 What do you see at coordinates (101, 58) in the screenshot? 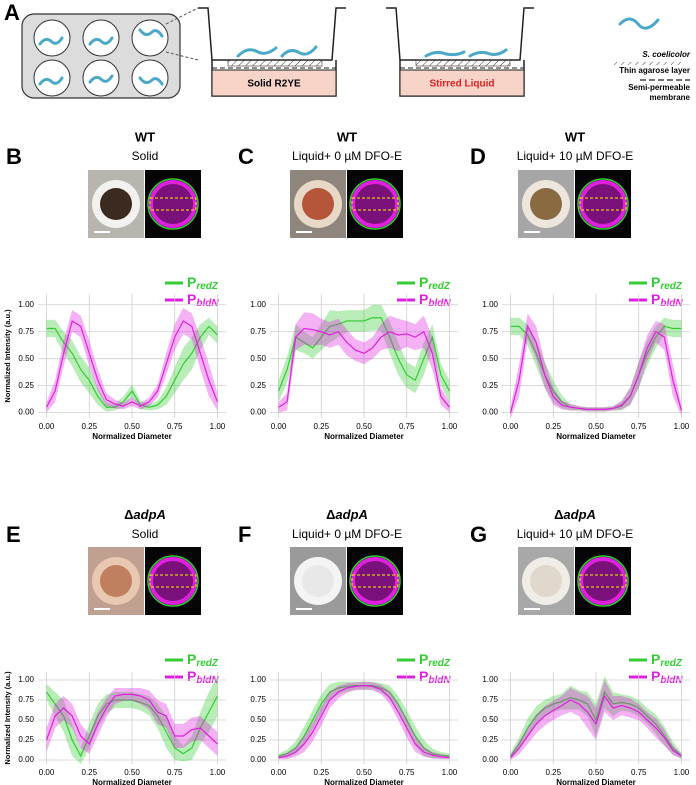
I see `wells` at bounding box center [101, 58].